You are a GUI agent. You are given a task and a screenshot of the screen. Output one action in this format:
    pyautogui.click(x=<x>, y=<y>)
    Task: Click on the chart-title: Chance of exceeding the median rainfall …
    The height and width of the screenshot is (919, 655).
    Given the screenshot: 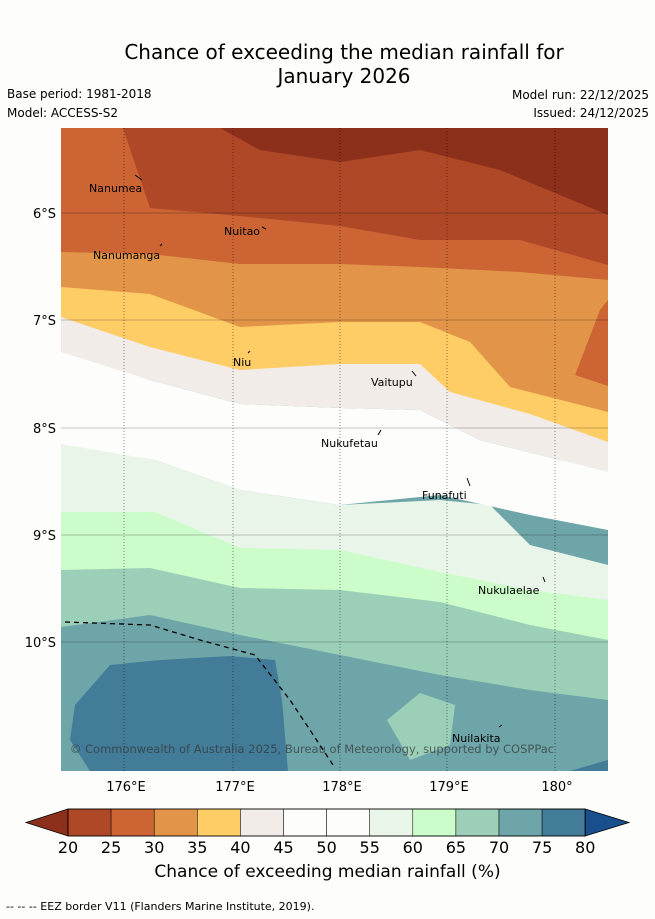 What is the action you would take?
    pyautogui.click(x=327, y=64)
    